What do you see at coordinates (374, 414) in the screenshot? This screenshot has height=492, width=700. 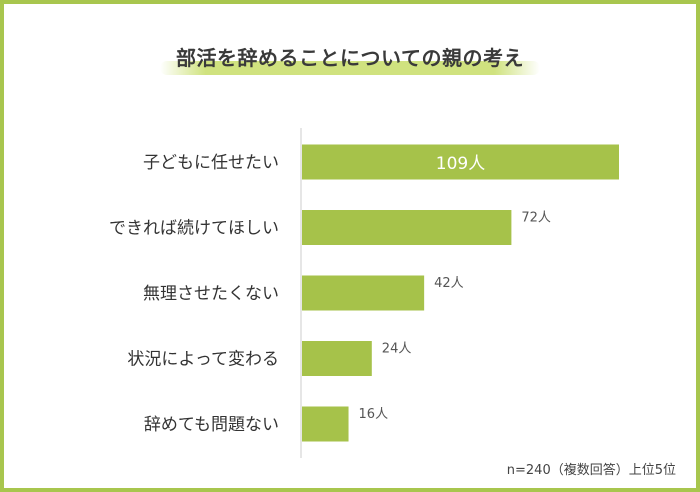 I see `data-label: 16人` at bounding box center [374, 414].